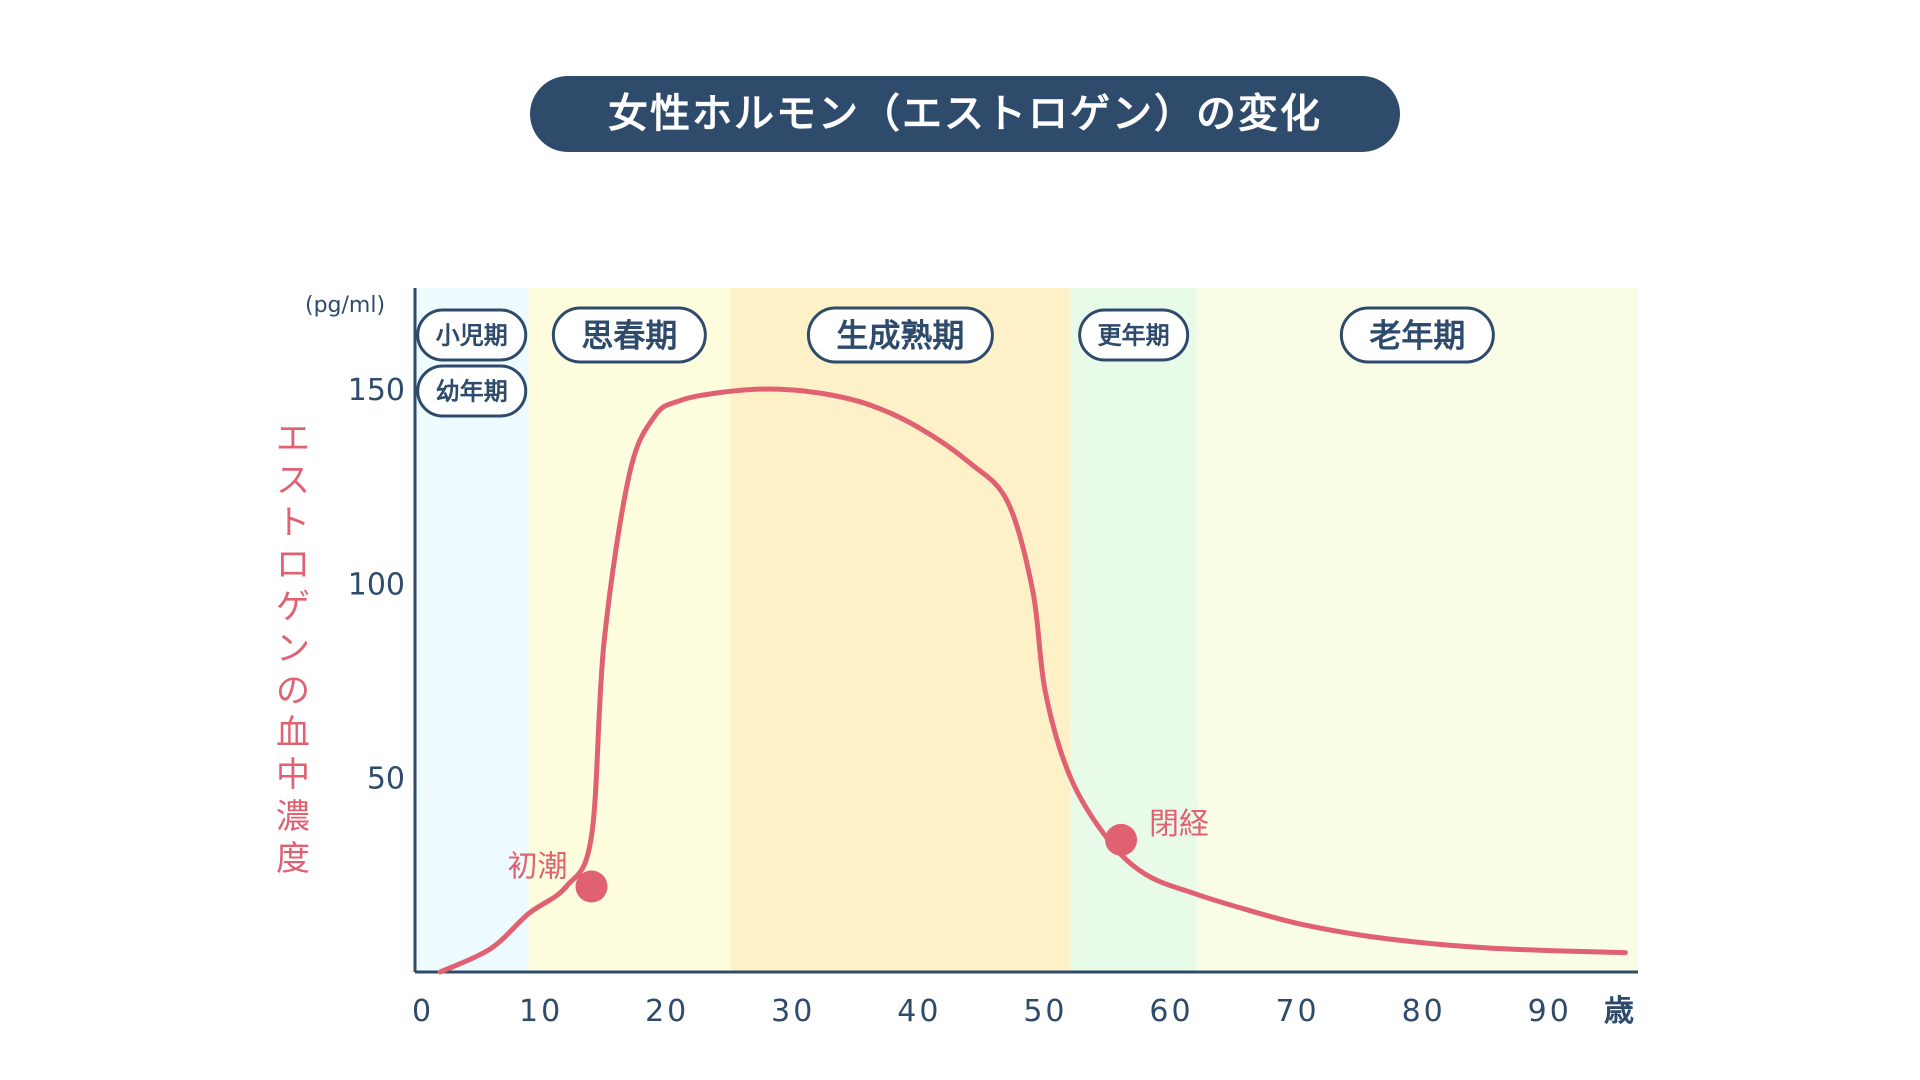 The width and height of the screenshot is (1920, 1080). Describe the element at coordinates (538, 867) in the screenshot. I see `annotation-label: 初潮` at that location.